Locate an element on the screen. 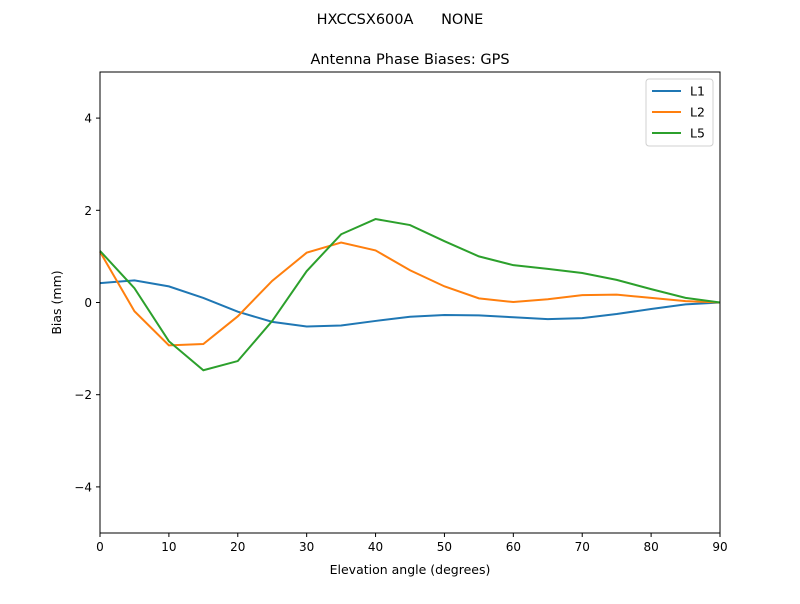 This screenshot has height=604, width=800. y-axis-label: Bias (mm) is located at coordinates (56, 302).